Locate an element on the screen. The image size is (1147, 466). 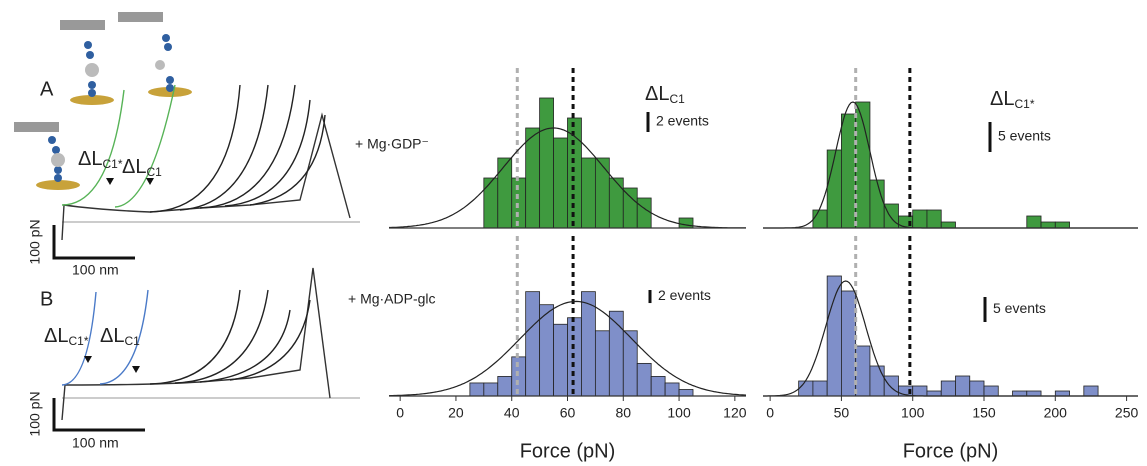
title-main: ΔL is located at coordinates (657, 94).